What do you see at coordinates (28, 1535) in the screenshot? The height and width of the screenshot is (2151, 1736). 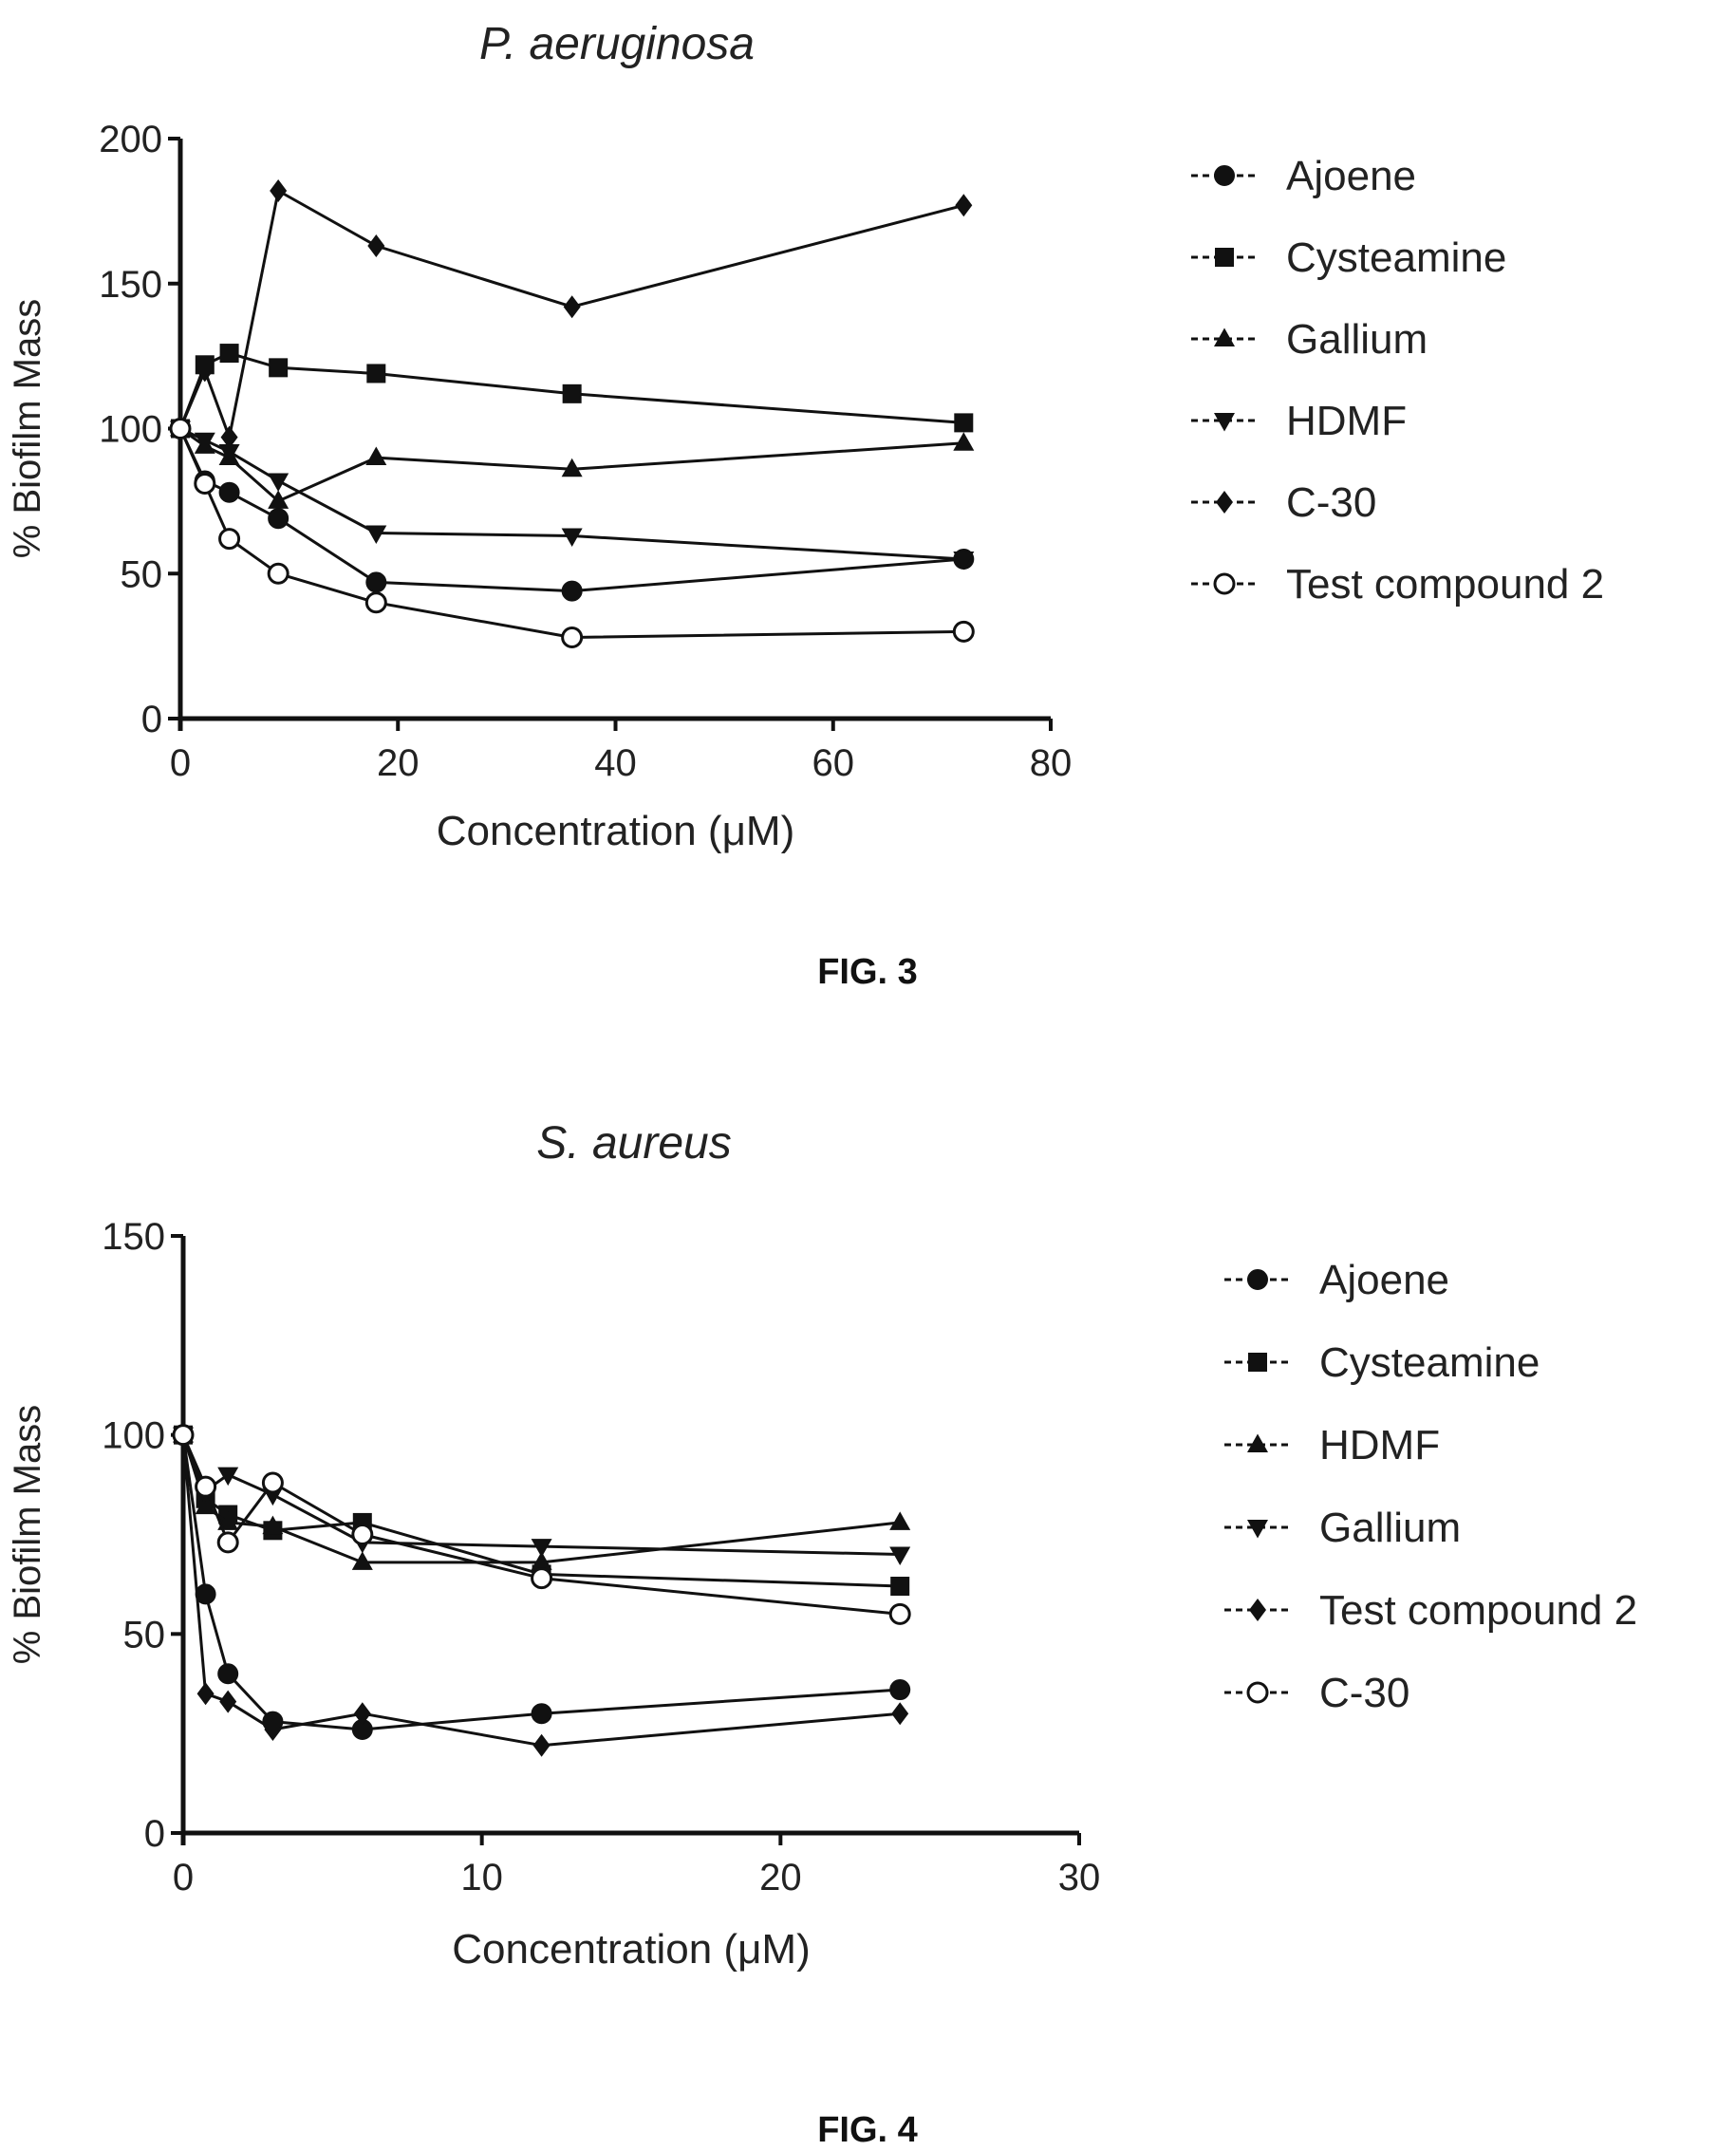 I see `y-axis-label: % Biofilm Mass` at bounding box center [28, 1535].